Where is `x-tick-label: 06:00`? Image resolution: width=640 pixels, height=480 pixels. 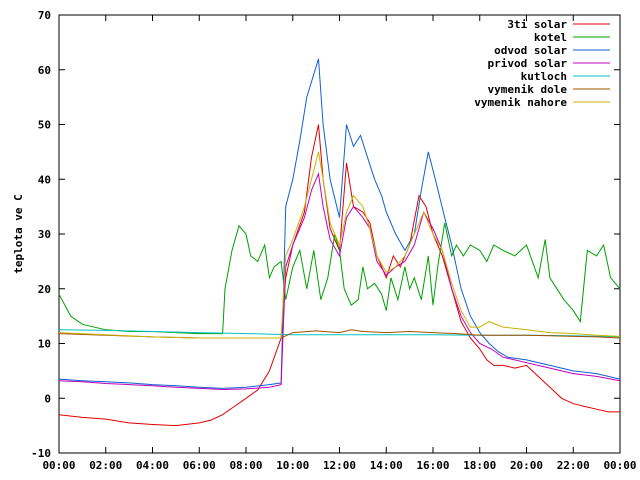 x-tick-label: 06:00 is located at coordinates (199, 465).